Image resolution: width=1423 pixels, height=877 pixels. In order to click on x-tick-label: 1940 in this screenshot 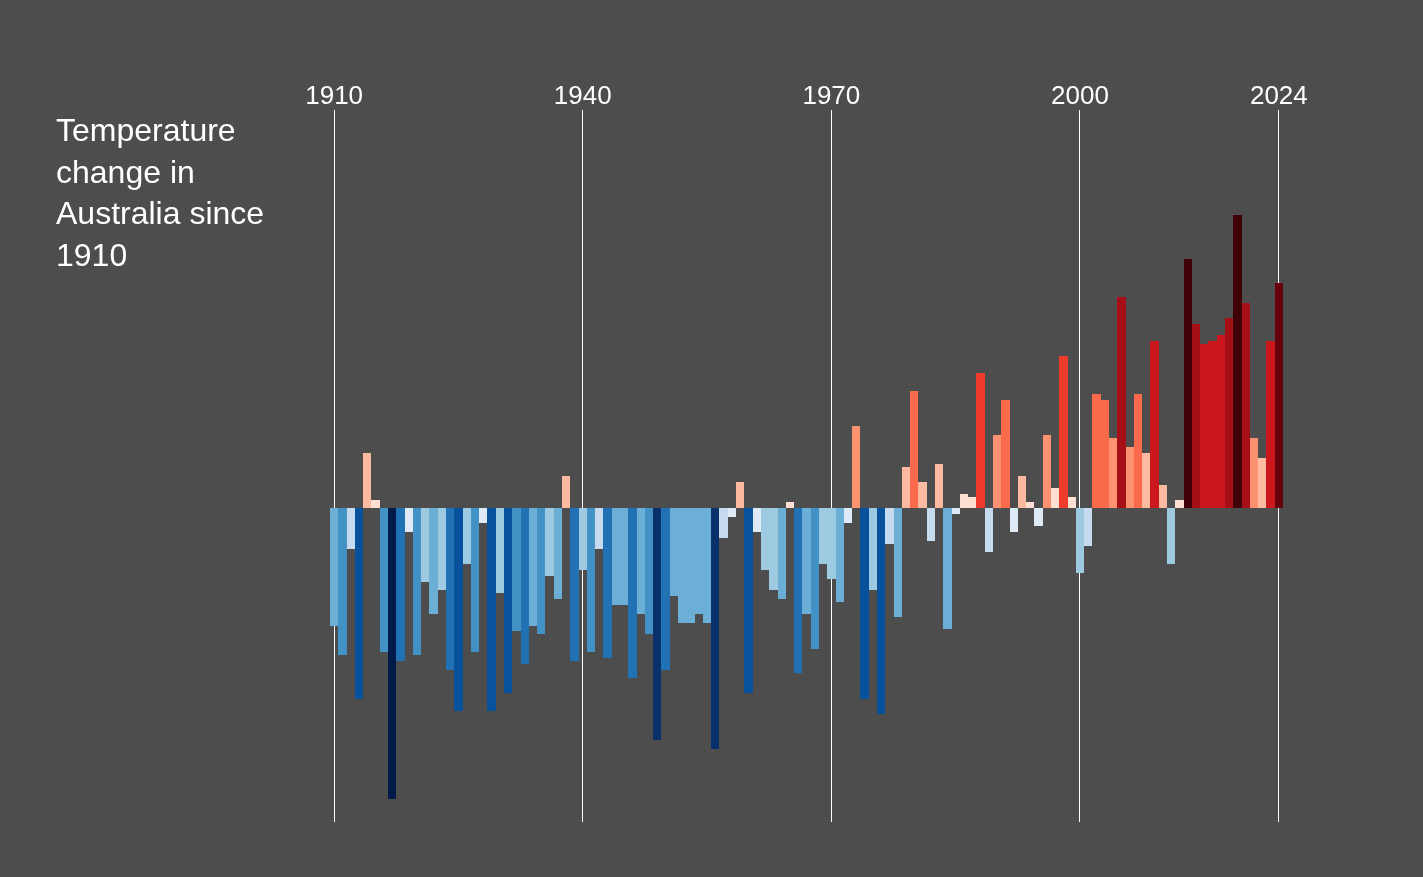, I will do `click(582, 94)`.